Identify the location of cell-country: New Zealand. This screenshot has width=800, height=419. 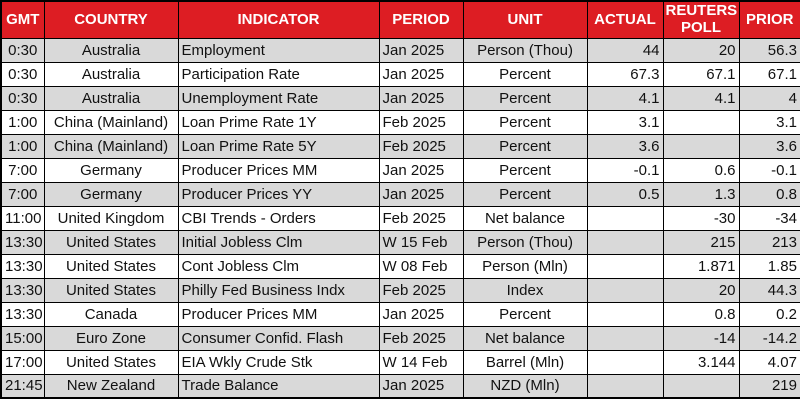
(111, 386).